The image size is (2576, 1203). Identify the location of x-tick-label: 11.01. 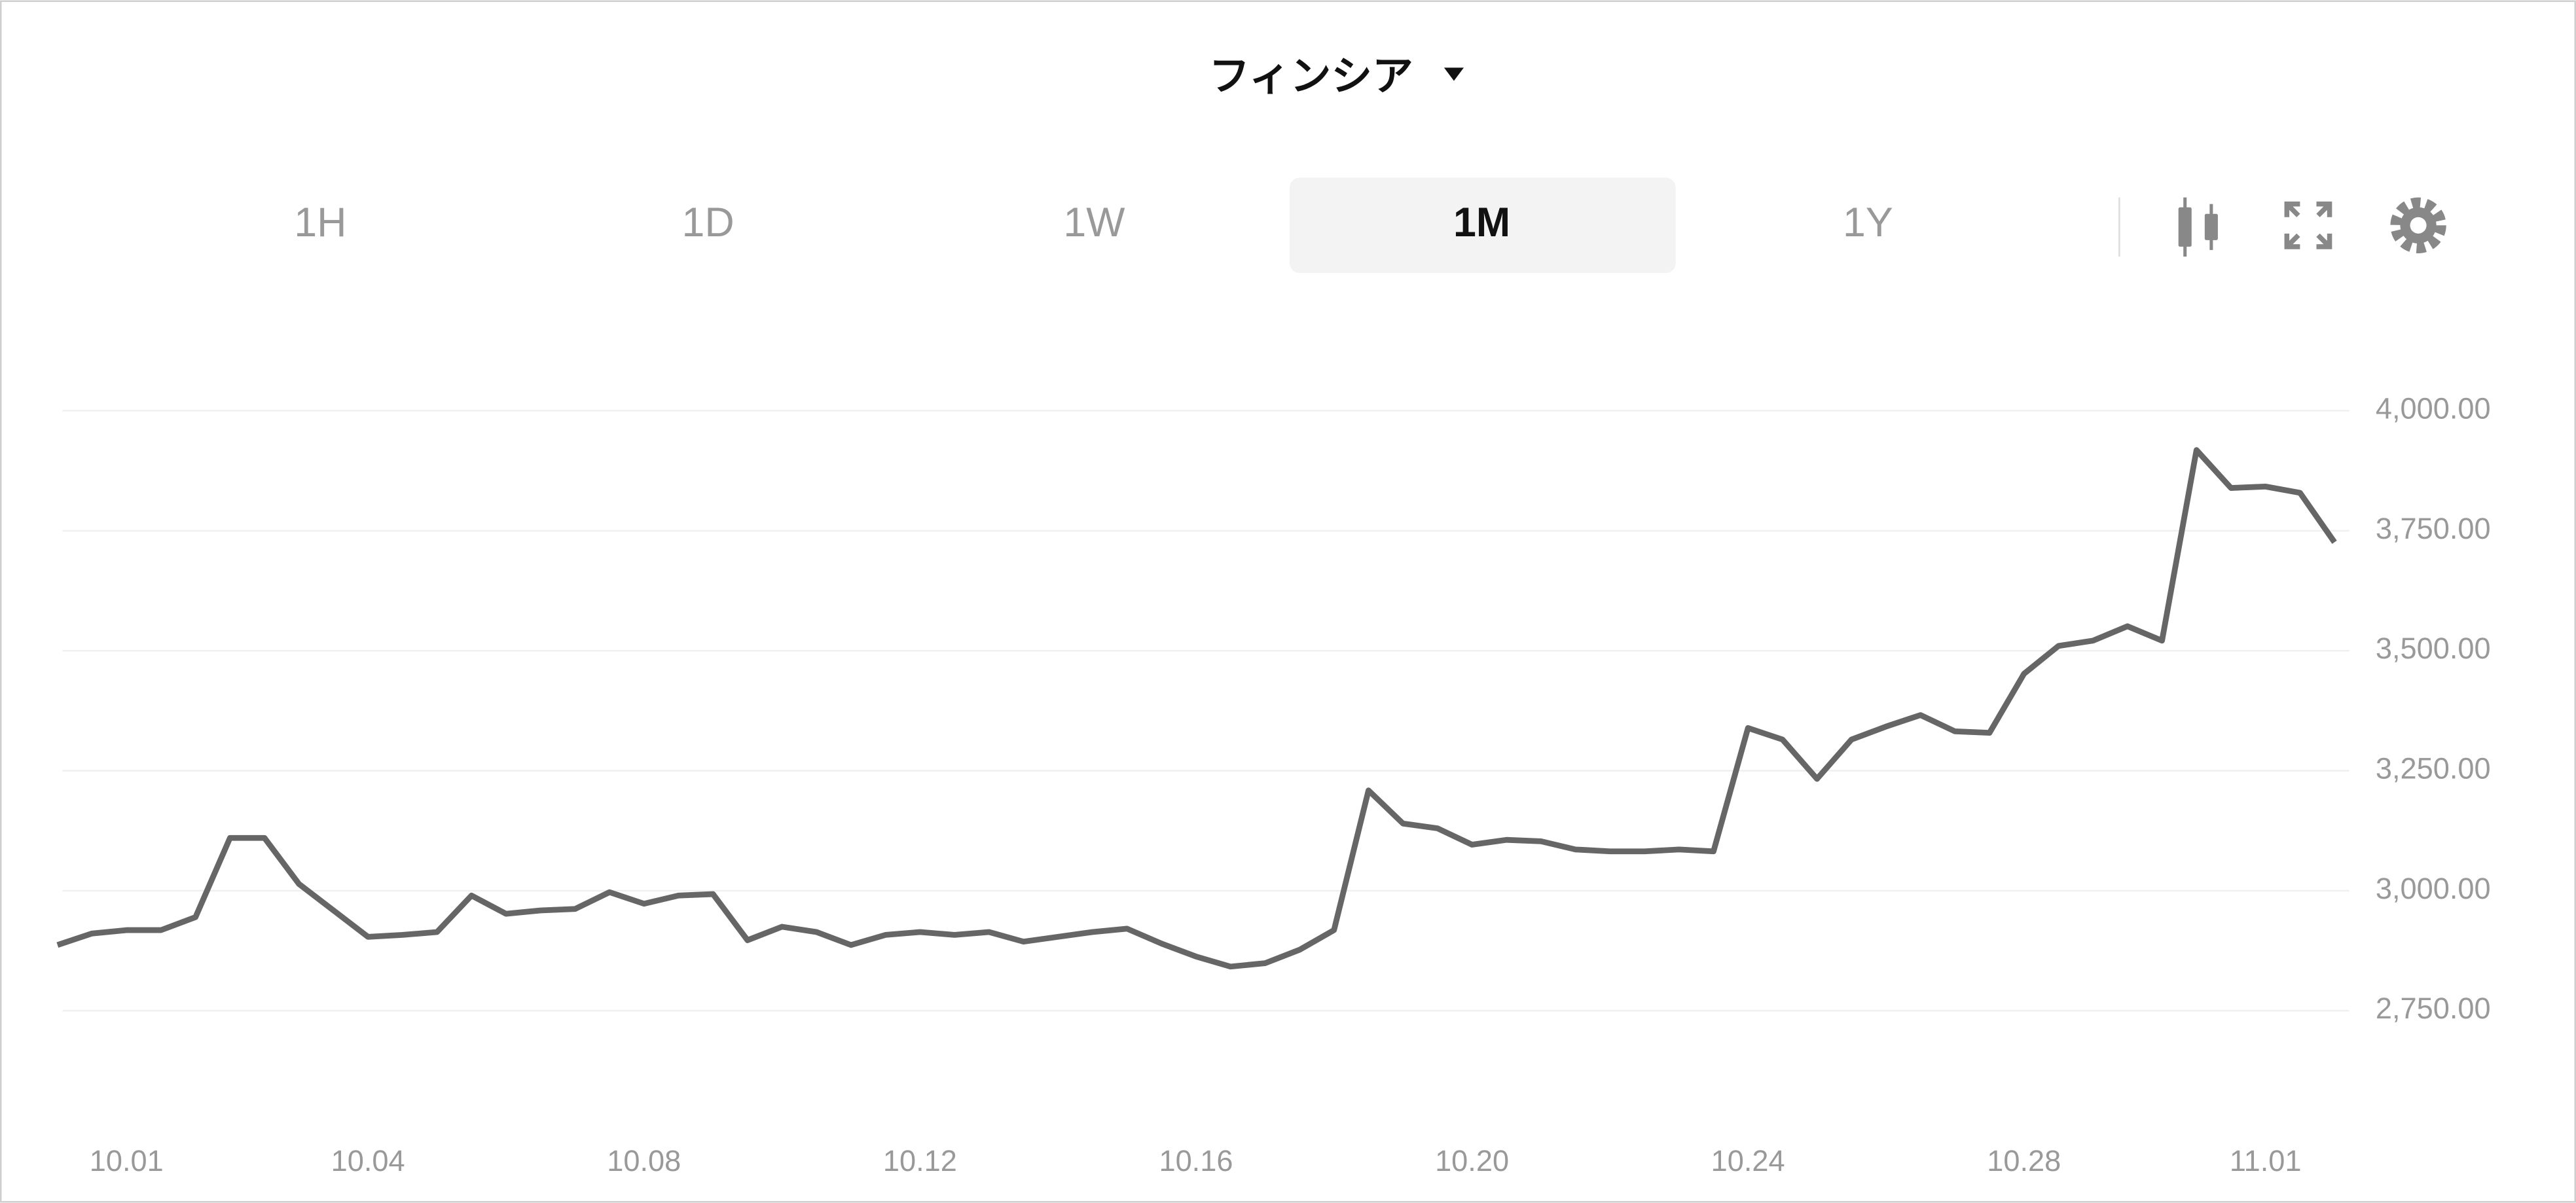
(2266, 1160).